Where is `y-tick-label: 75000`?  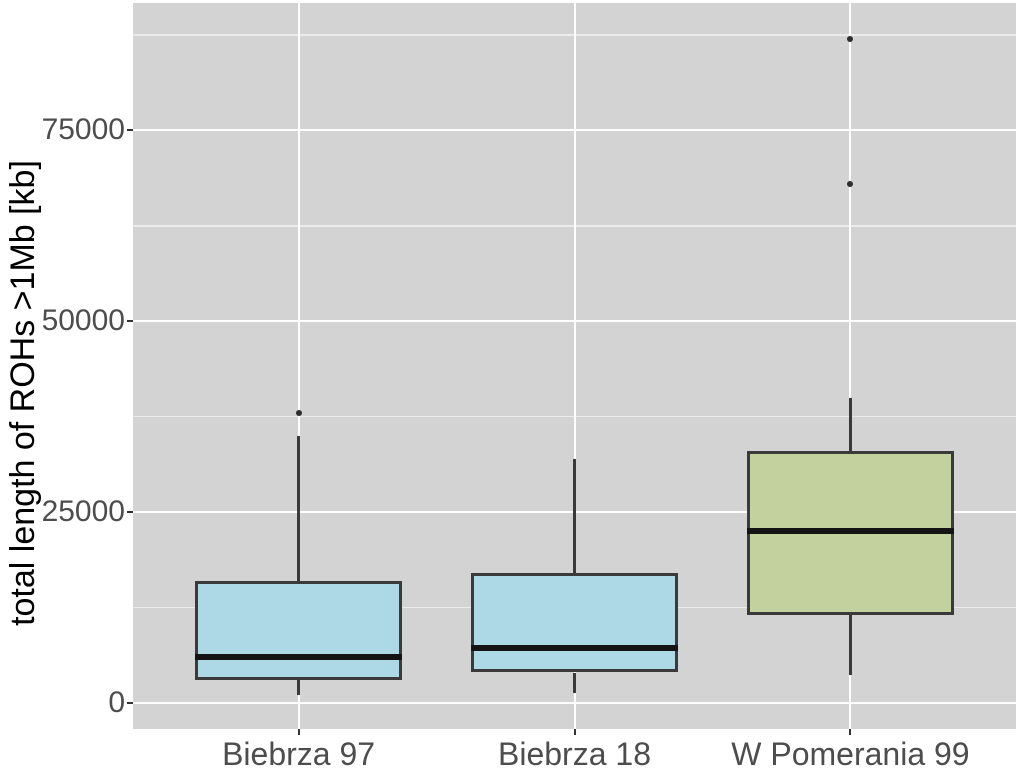 y-tick-label: 75000 is located at coordinates (83, 130).